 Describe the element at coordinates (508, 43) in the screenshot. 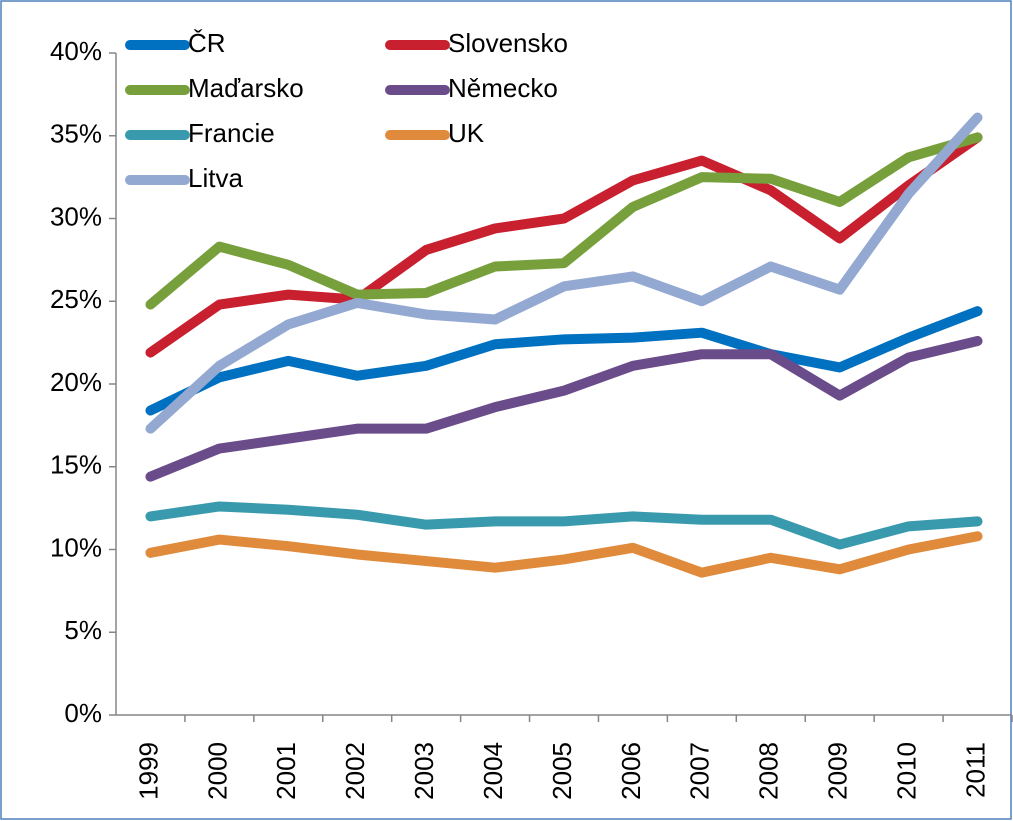

I see `legend-label: Slovensko` at that location.